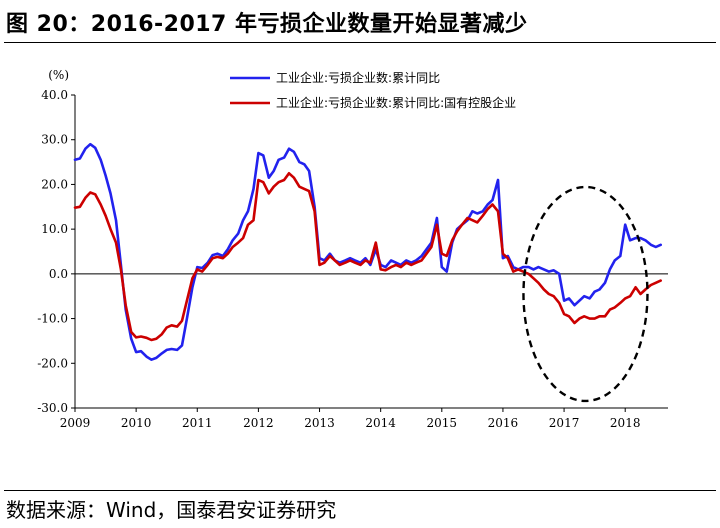  I want to click on chart-annotation, so click(585, 294).